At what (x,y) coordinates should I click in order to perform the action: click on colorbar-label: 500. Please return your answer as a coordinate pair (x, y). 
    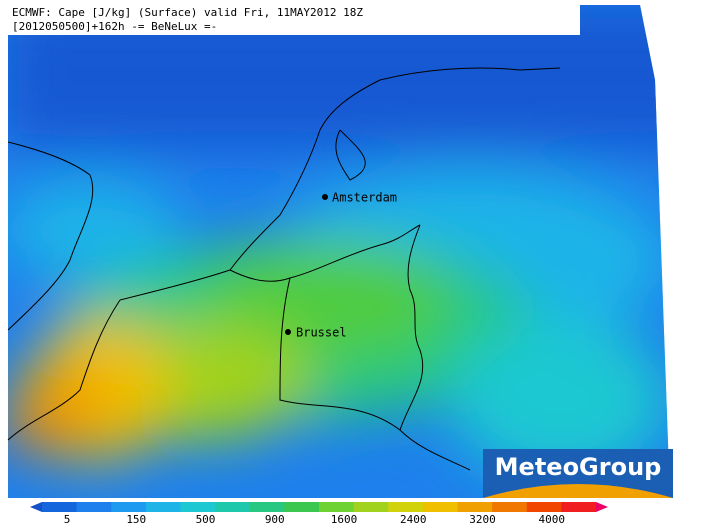
    Looking at the image, I should click on (206, 519).